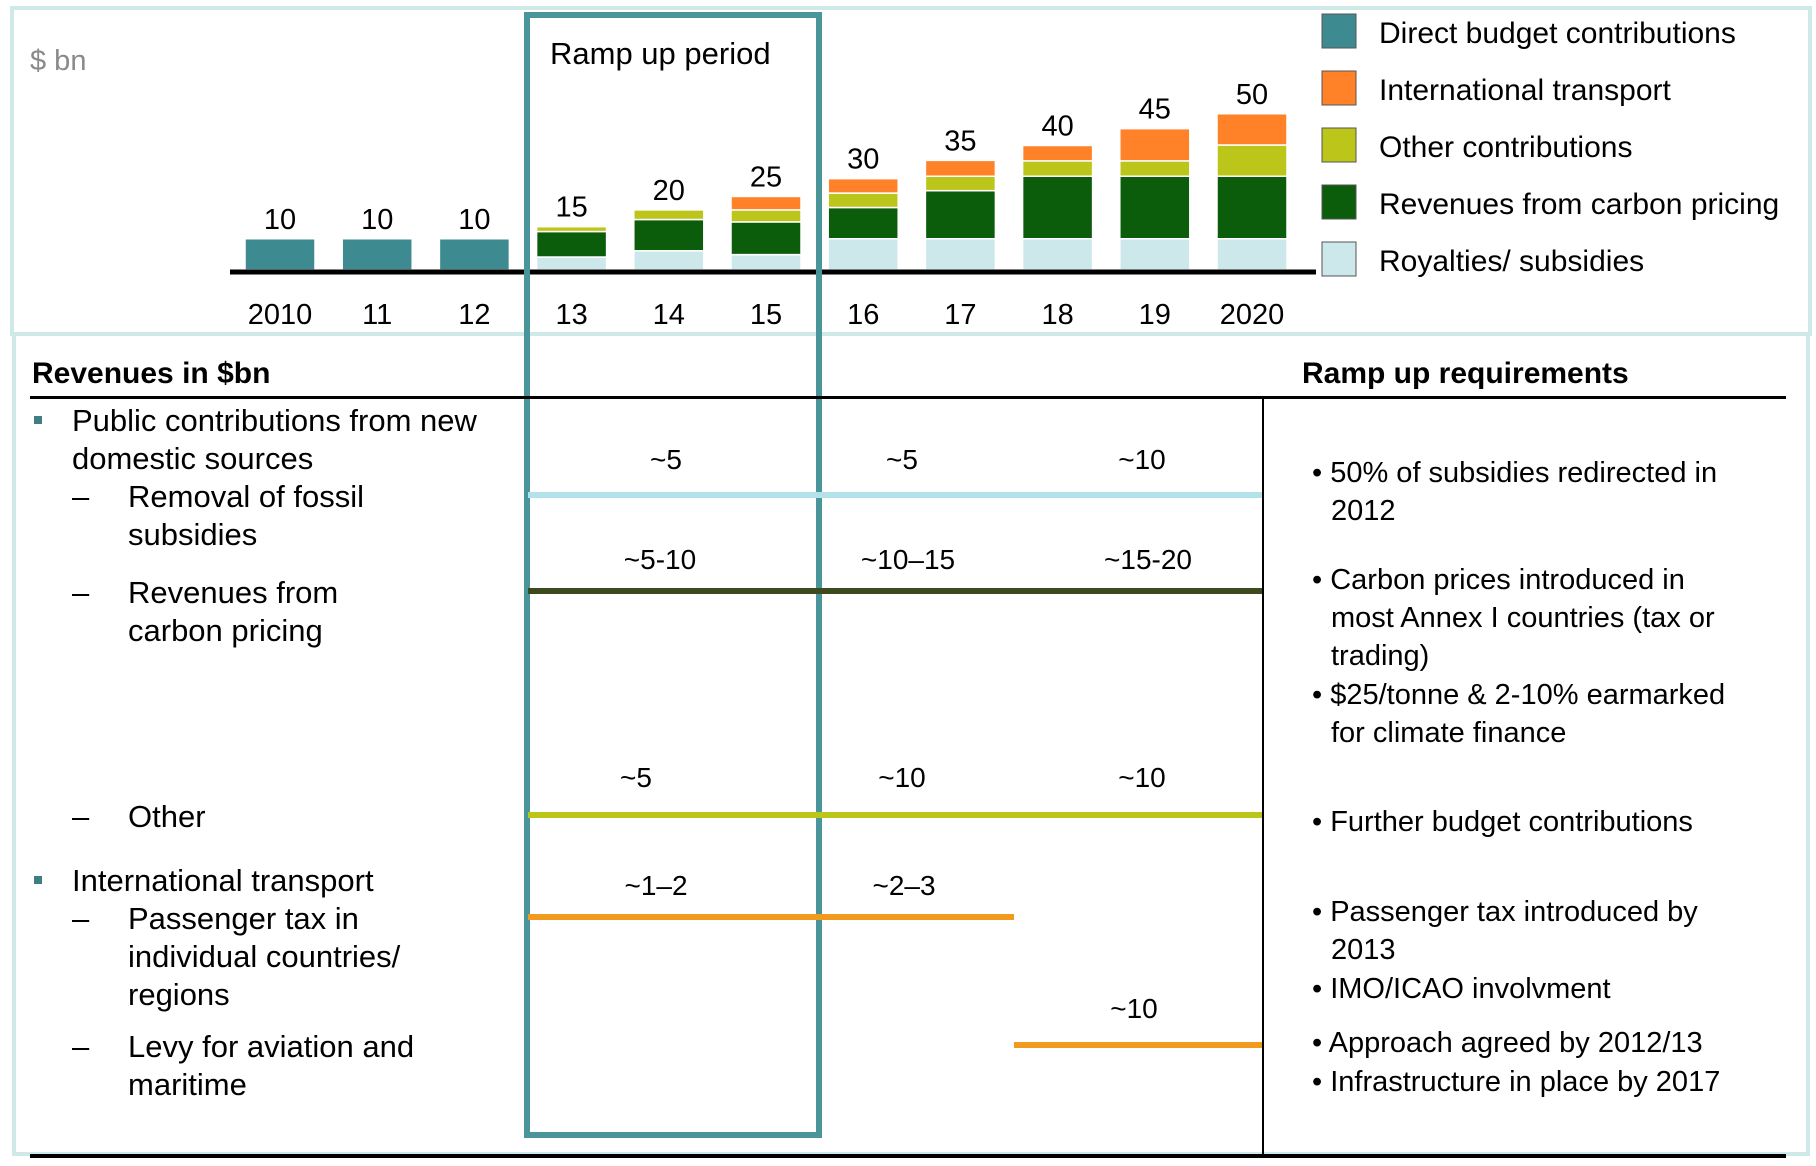 This screenshot has width=1816, height=1166. What do you see at coordinates (1148, 559) in the screenshot?
I see `carbon-value-3: ~15-20` at bounding box center [1148, 559].